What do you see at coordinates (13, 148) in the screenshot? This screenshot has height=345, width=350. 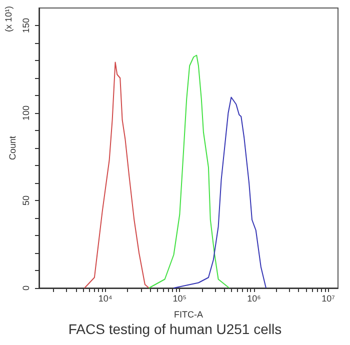 I see `y-axis-title: Count` at bounding box center [13, 148].